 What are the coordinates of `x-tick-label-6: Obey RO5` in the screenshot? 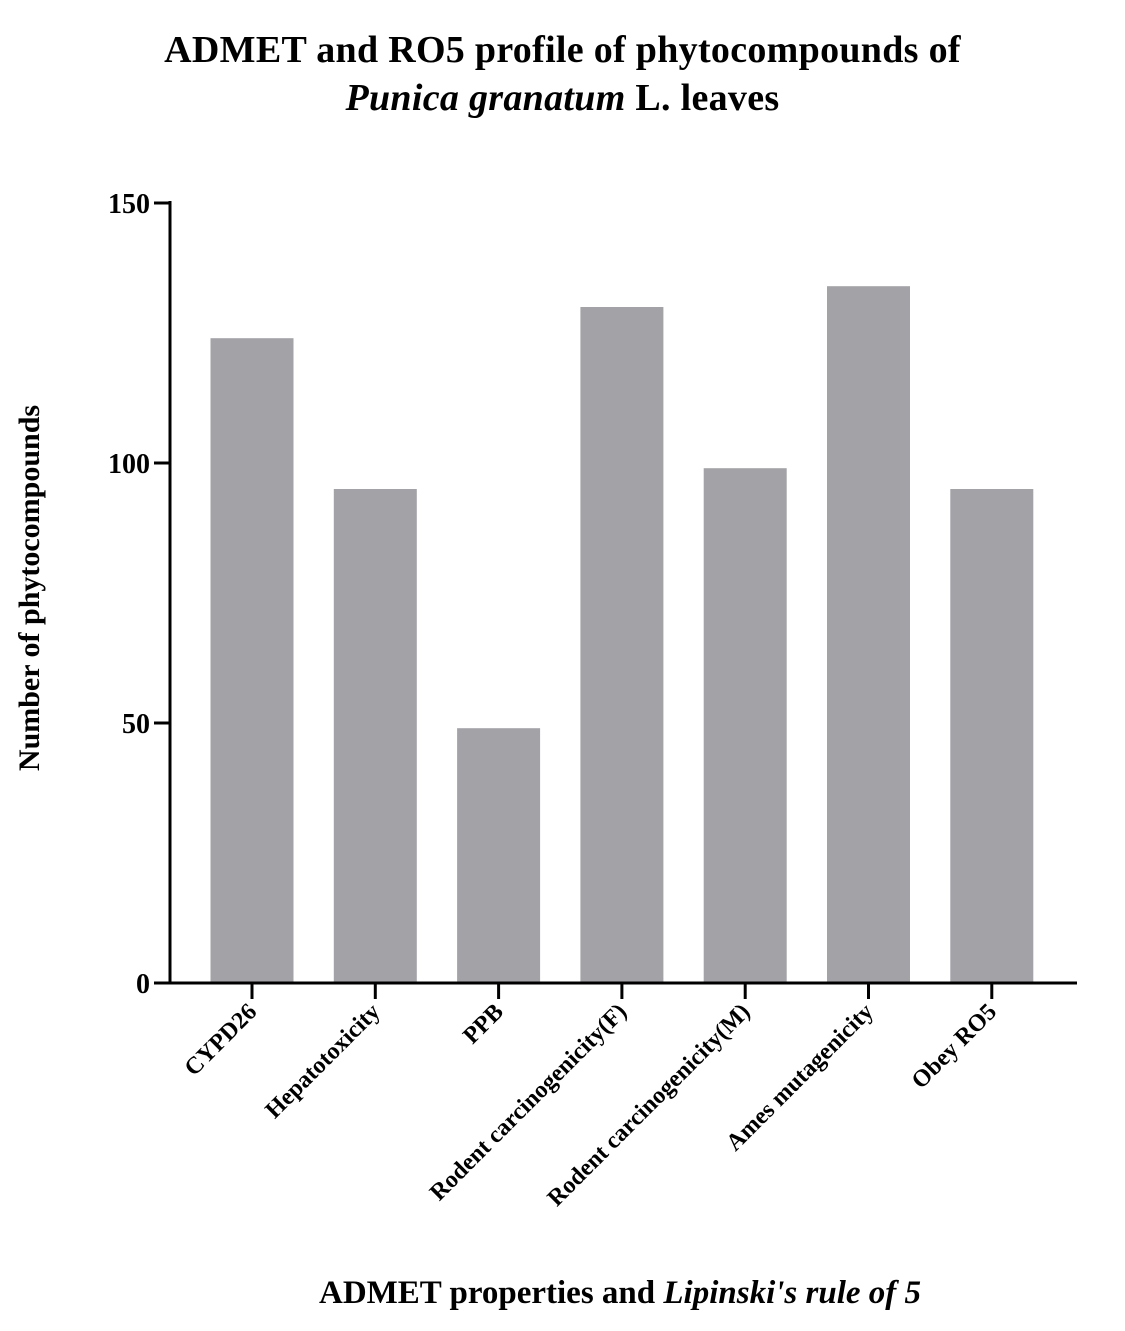 It's located at (954, 1046).